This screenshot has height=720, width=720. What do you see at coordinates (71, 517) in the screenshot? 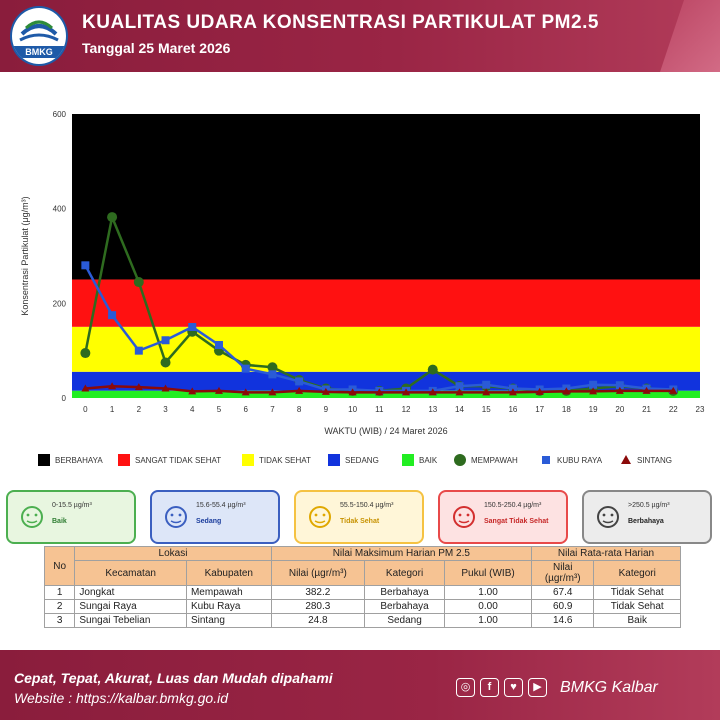
I see `category-chip: 0-15.5 µg/m³ Baik` at bounding box center [71, 517].